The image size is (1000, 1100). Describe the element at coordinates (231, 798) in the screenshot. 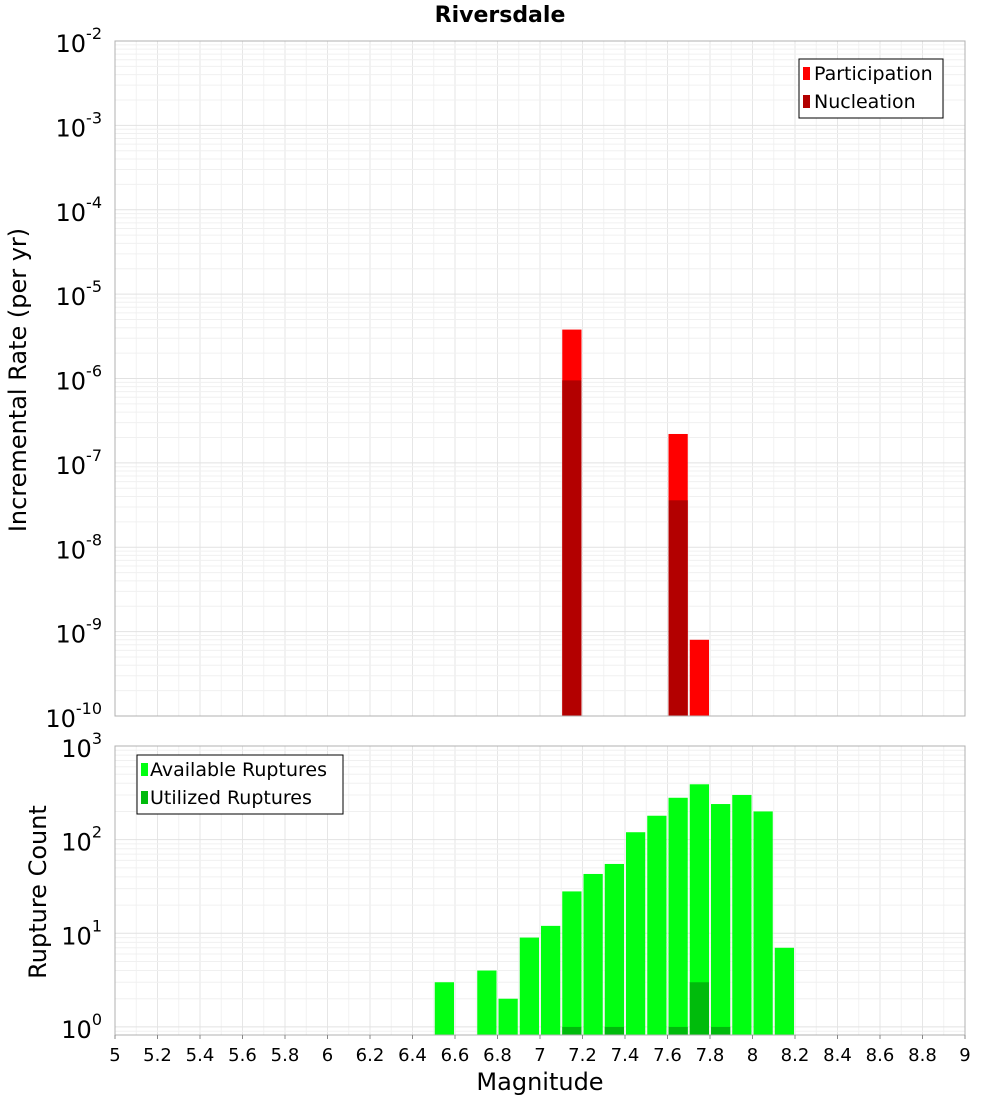

I see `legend-label-utilized-ruptures: Utilized Ruptures` at that location.